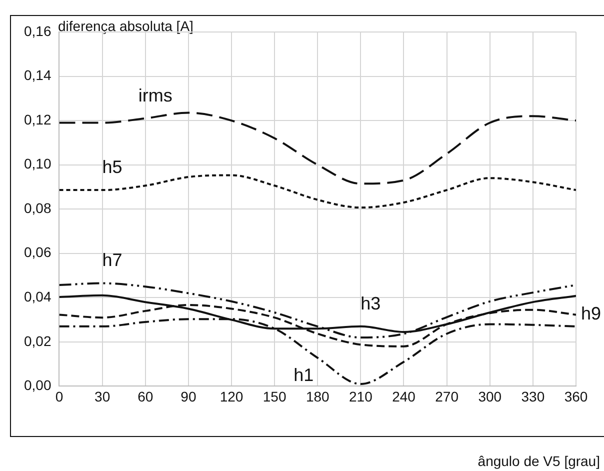 Image resolution: width=604 pixels, height=471 pixels. What do you see at coordinates (370, 303) in the screenshot?
I see `annotation: h3` at bounding box center [370, 303].